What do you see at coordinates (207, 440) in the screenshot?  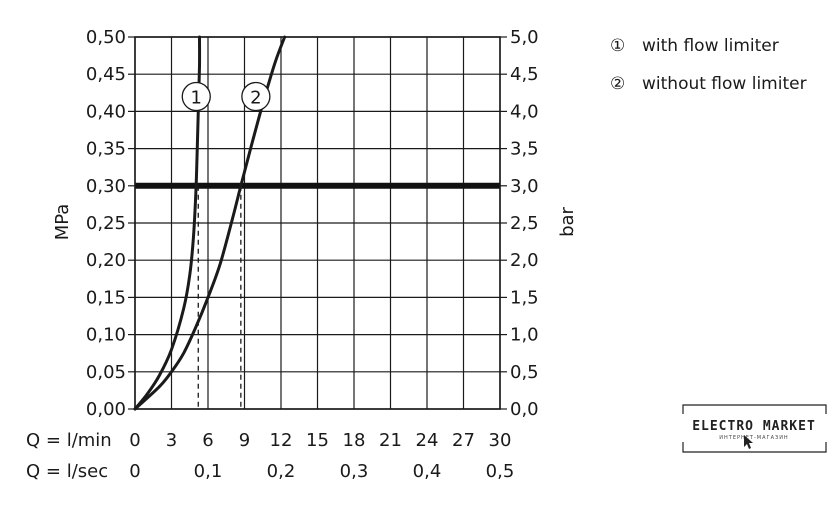 I see `x-tick-label: 6` at bounding box center [207, 440].